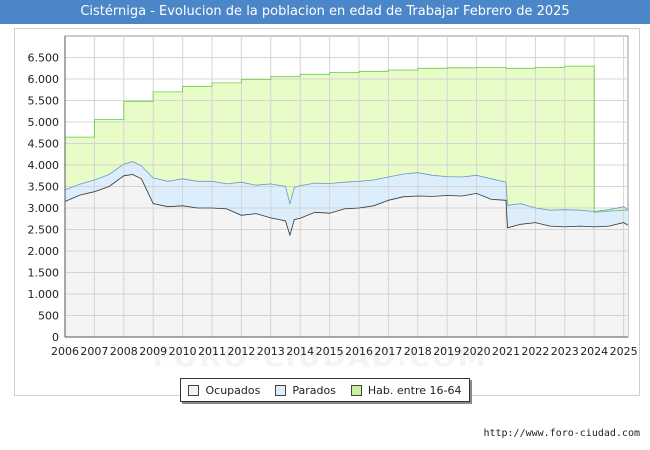 The height and width of the screenshot is (450, 650). I want to click on x-tick-label: 2010, so click(183, 351).